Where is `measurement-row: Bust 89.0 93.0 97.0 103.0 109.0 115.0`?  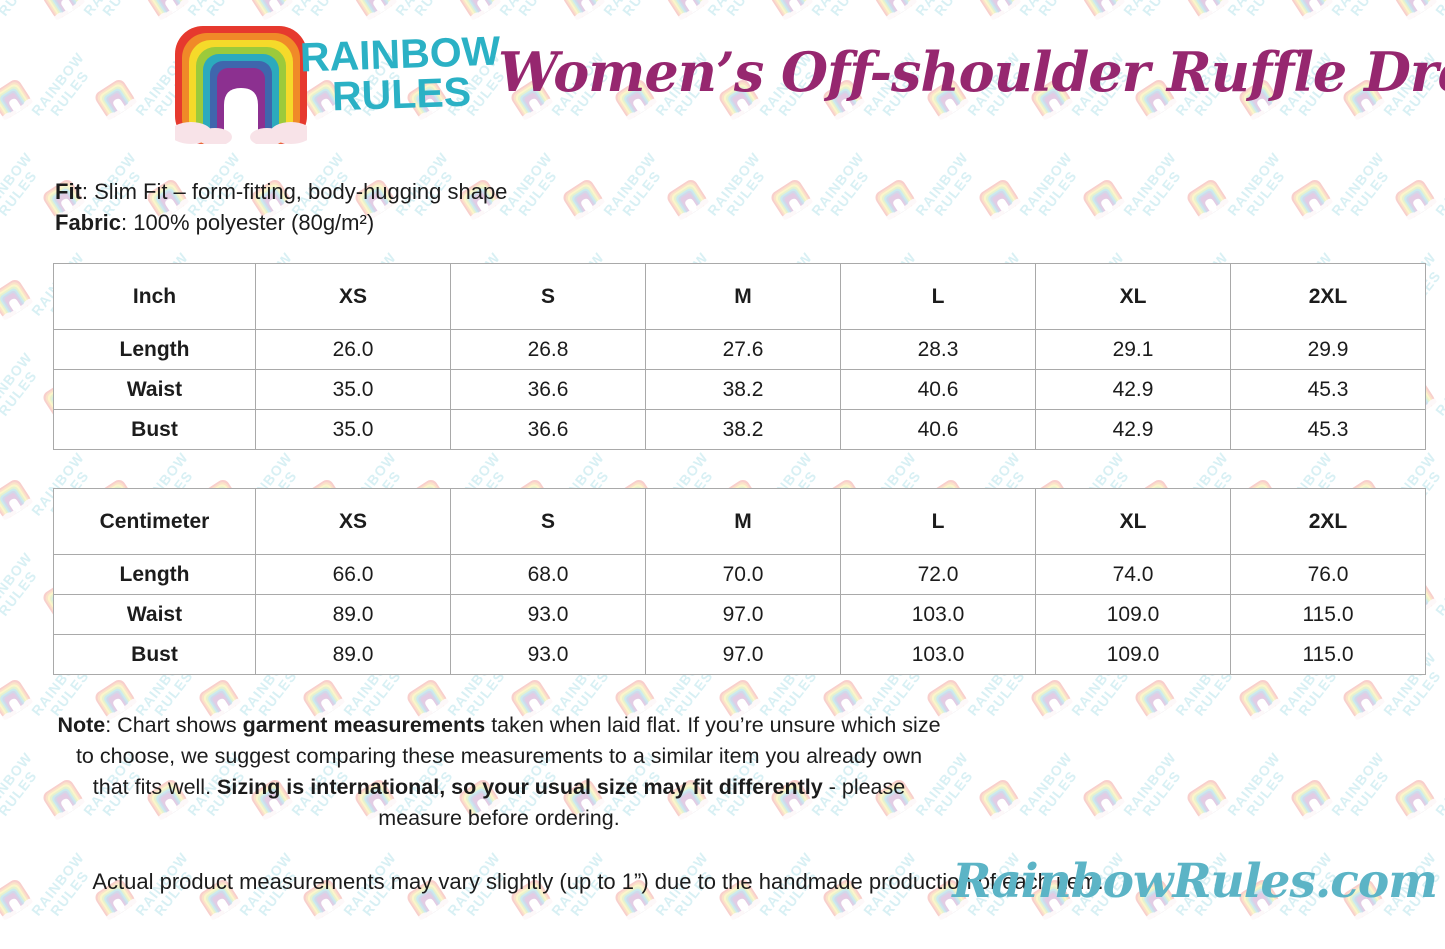
measurement-row: Bust 89.0 93.0 97.0 103.0 109.0 115.0 is located at coordinates (739, 654).